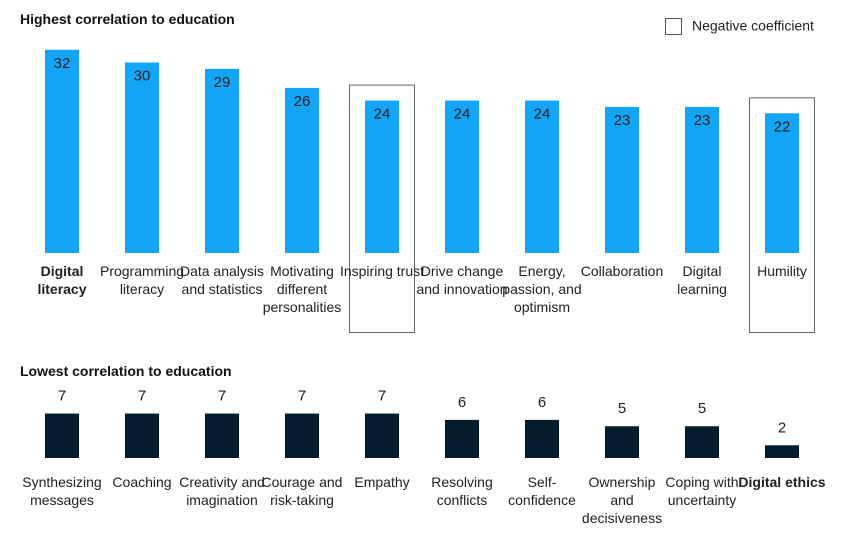 The image size is (852, 548). I want to click on value-label: 29, so click(222, 82).